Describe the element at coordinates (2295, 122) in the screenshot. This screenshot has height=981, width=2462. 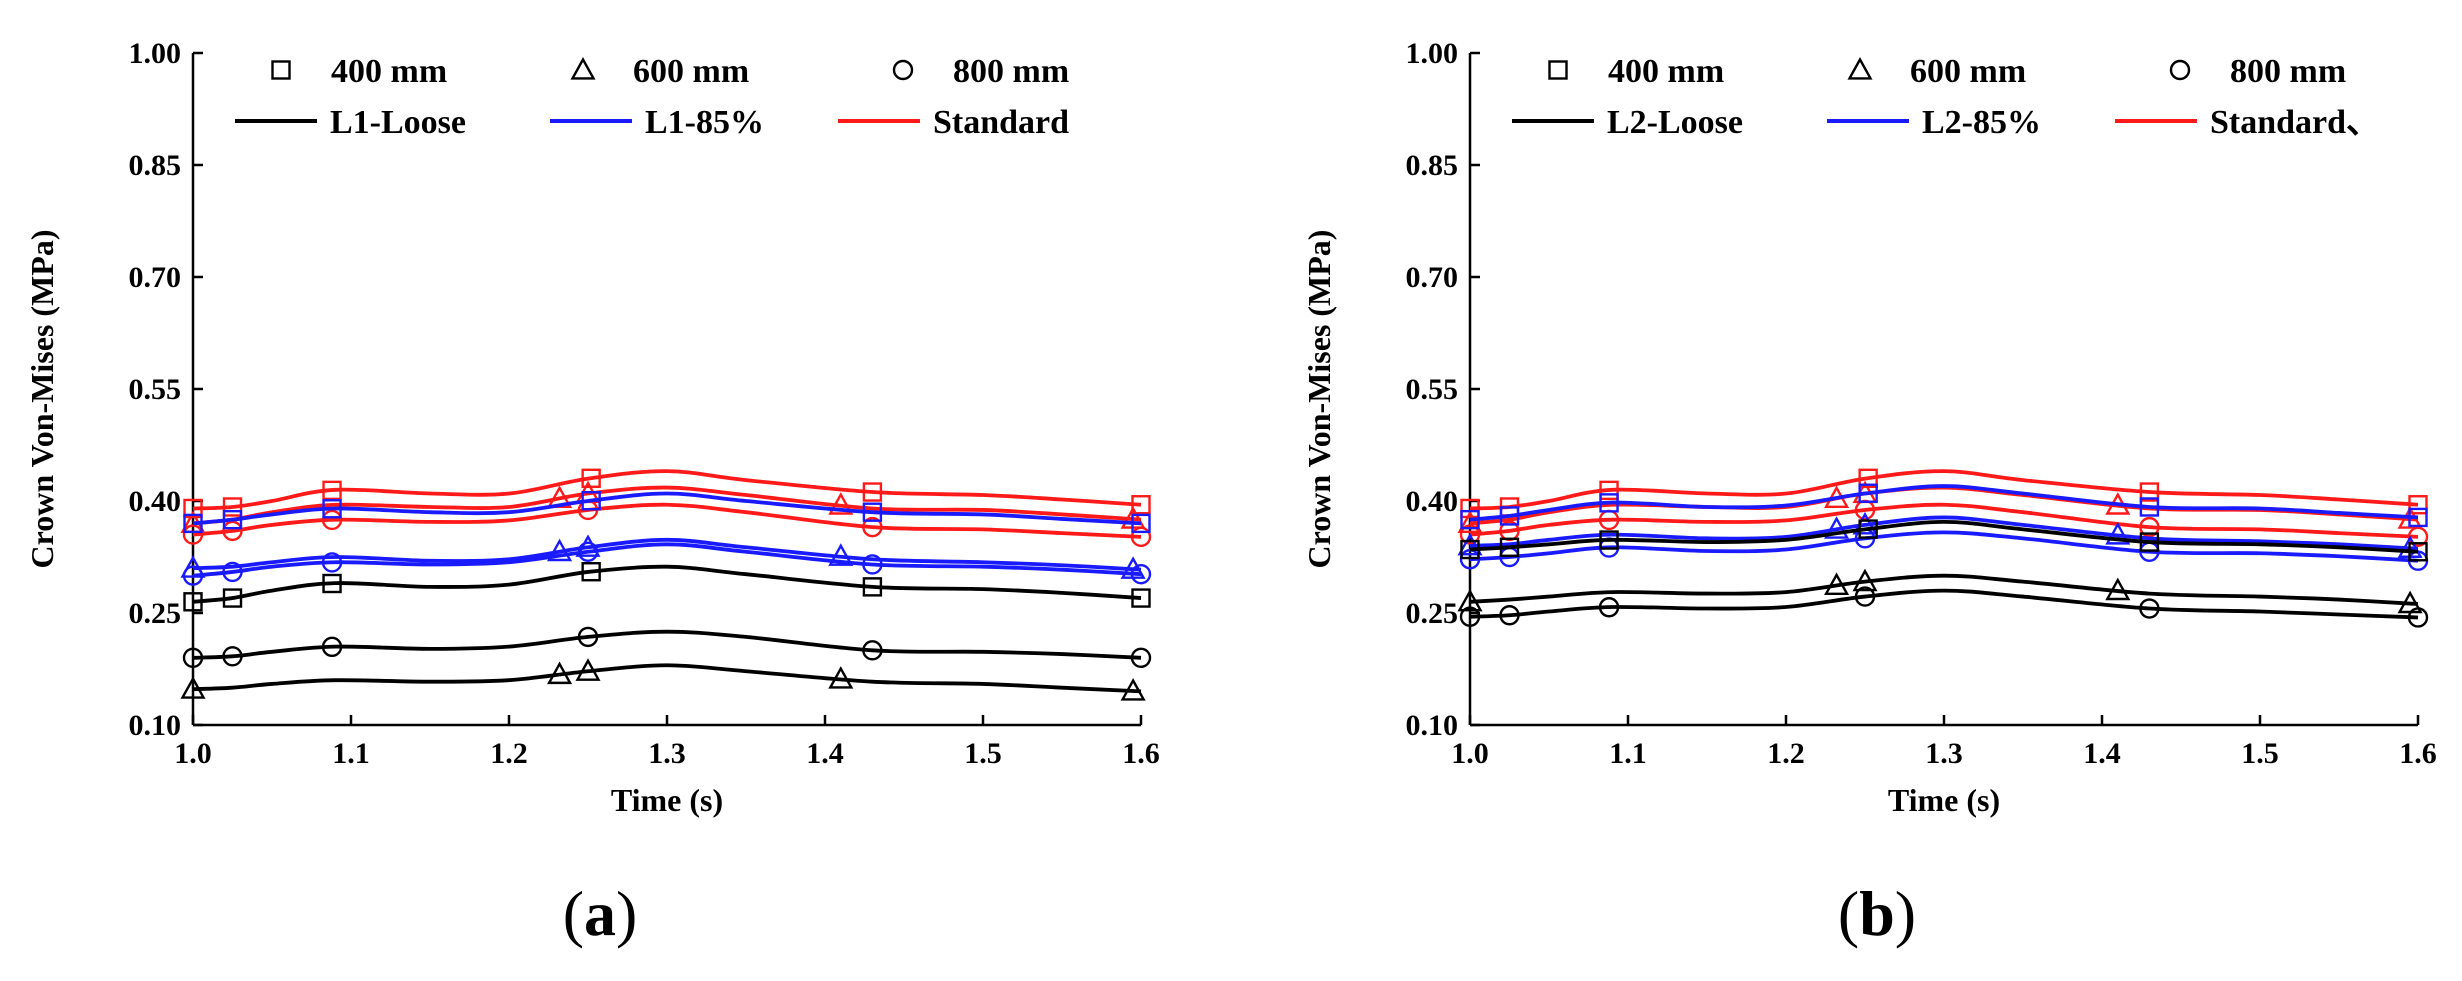
I see `legend-label: Standard、` at that location.